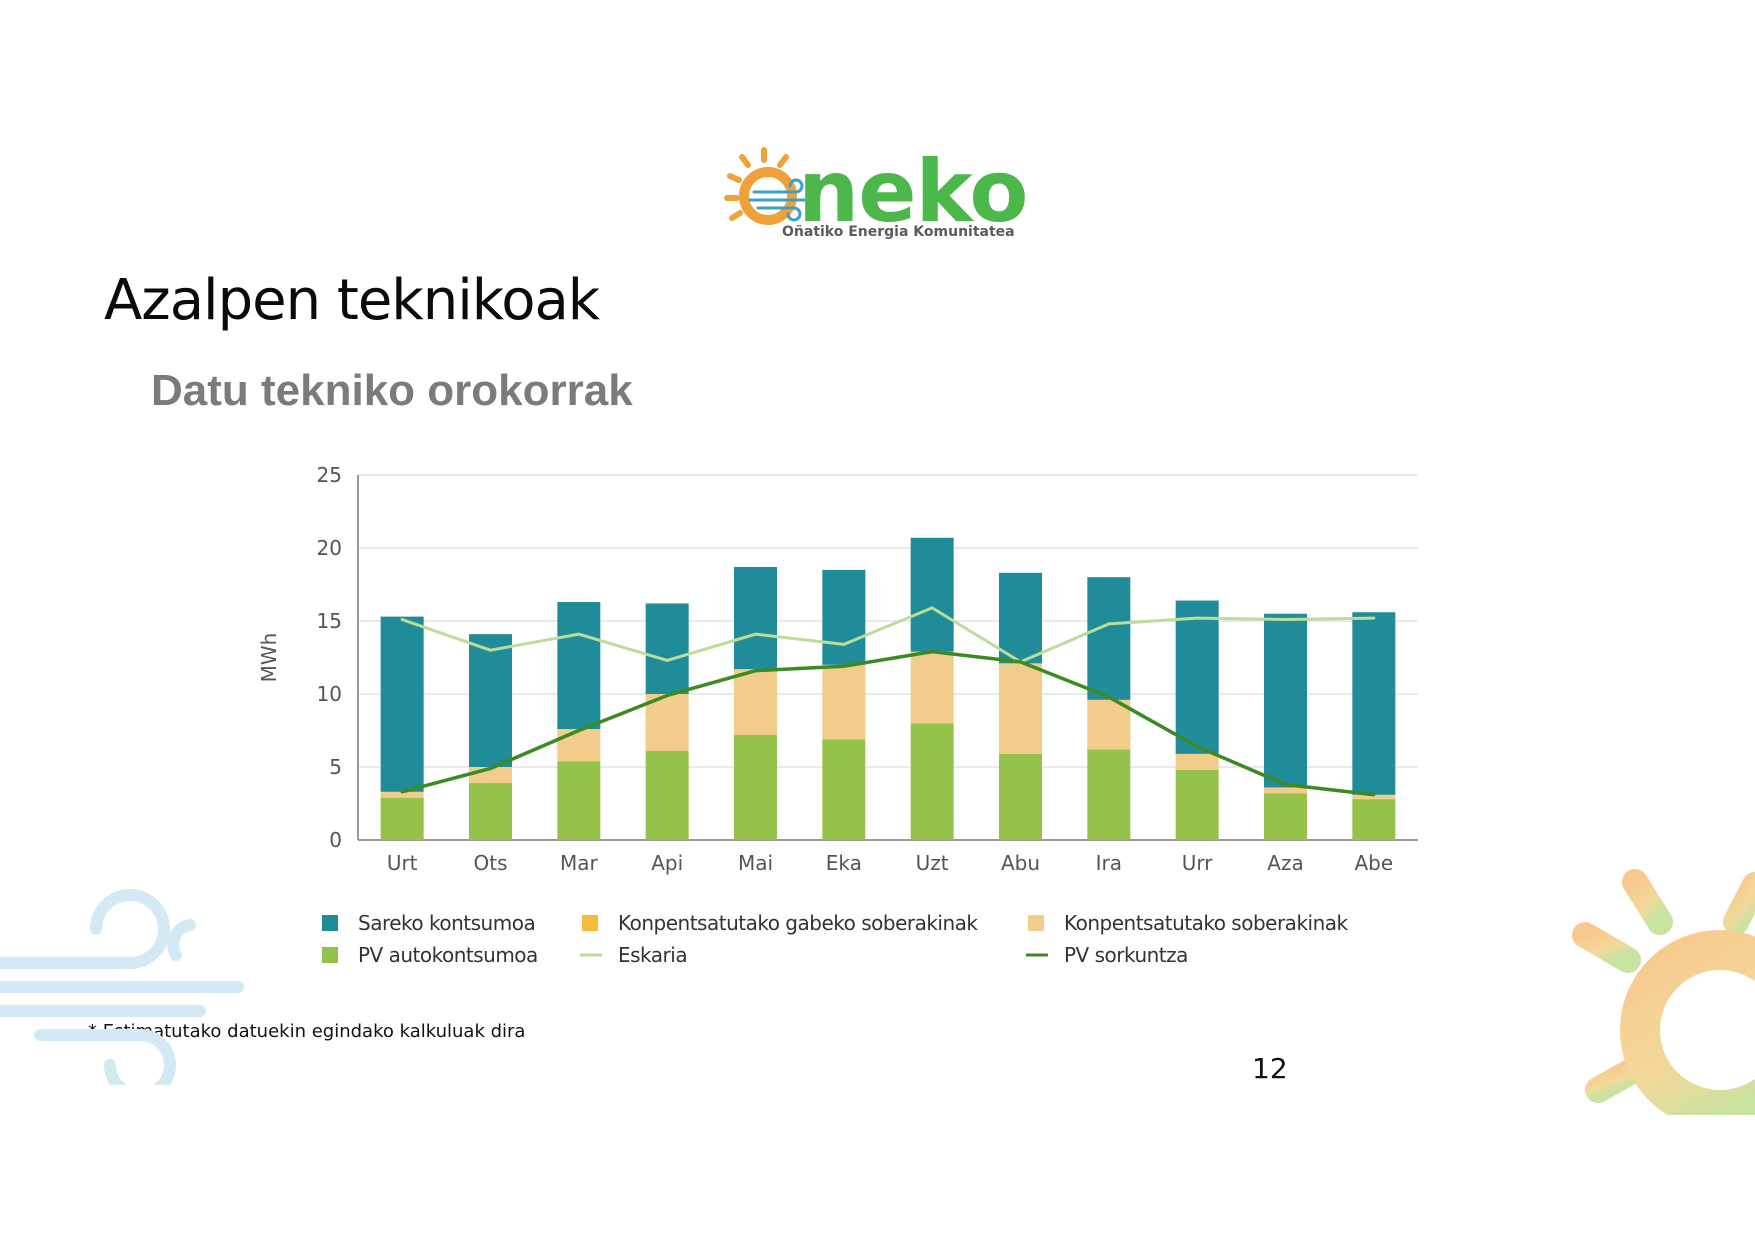 The height and width of the screenshot is (1241, 1755). I want to click on y-tick-label: 20, so click(329, 548).